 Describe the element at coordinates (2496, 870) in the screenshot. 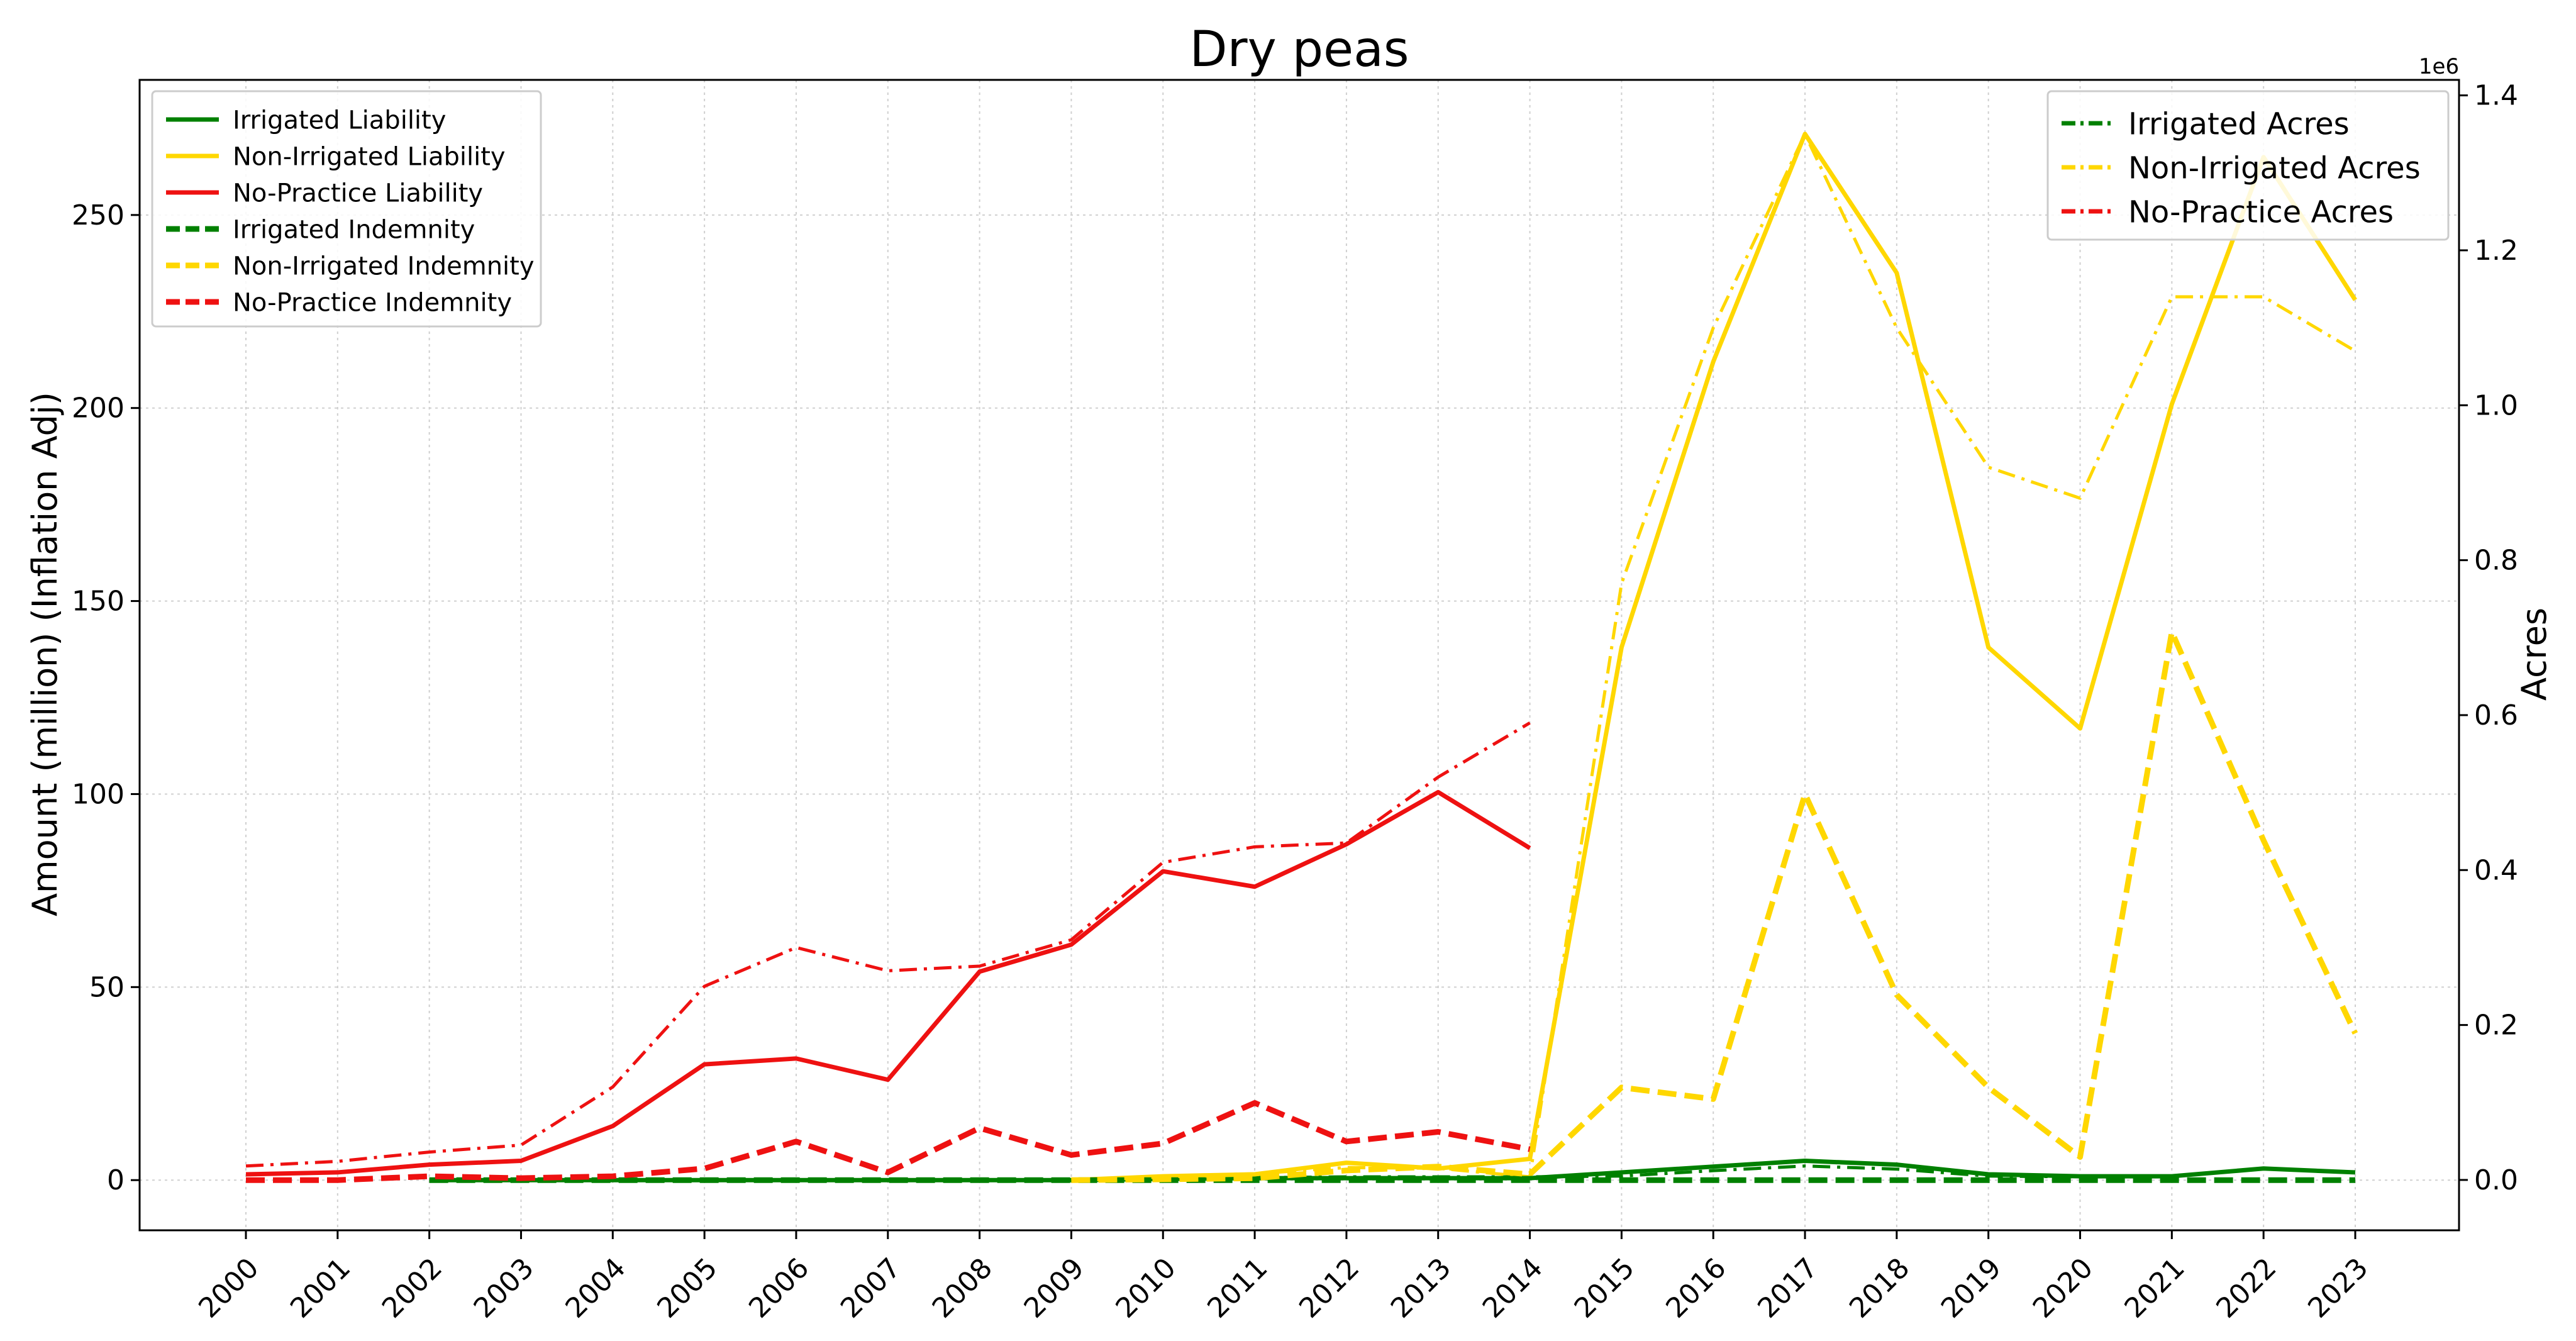

I see `y2-tick-label: 0.4` at that location.